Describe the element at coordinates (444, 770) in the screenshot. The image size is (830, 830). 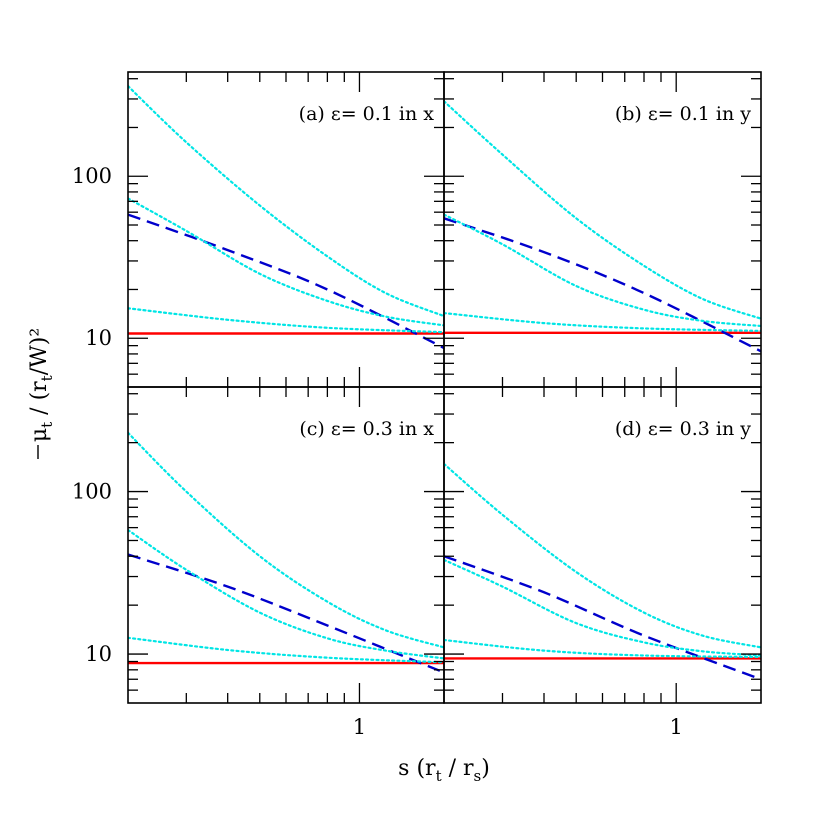
I see `x-axis-label: s (rt / rs)` at that location.